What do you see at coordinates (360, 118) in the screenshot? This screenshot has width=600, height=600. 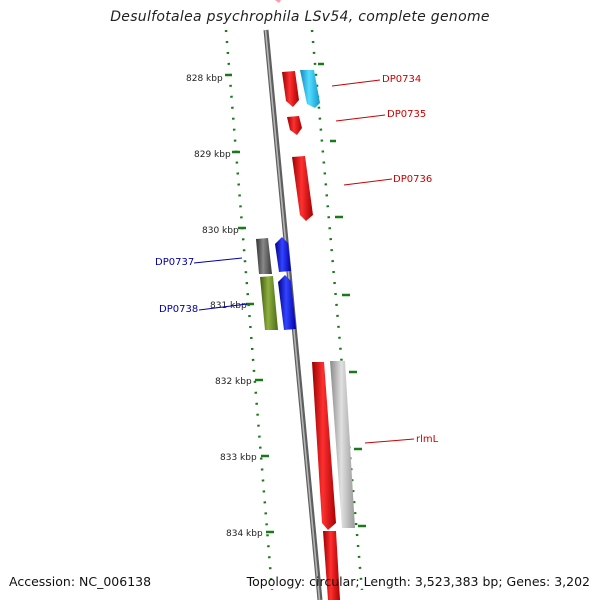 I see `leader-dp0735` at bounding box center [360, 118].